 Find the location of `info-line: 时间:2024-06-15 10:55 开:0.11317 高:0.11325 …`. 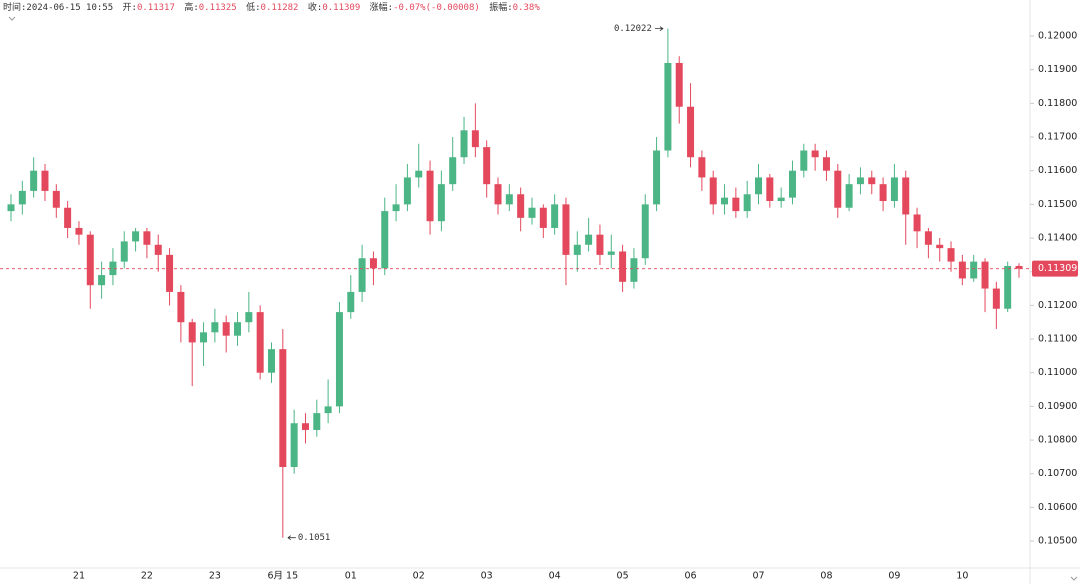

info-line: 时间:2024-06-15 10:55 开:0.11317 高:0.11325 … is located at coordinates (271, 7).